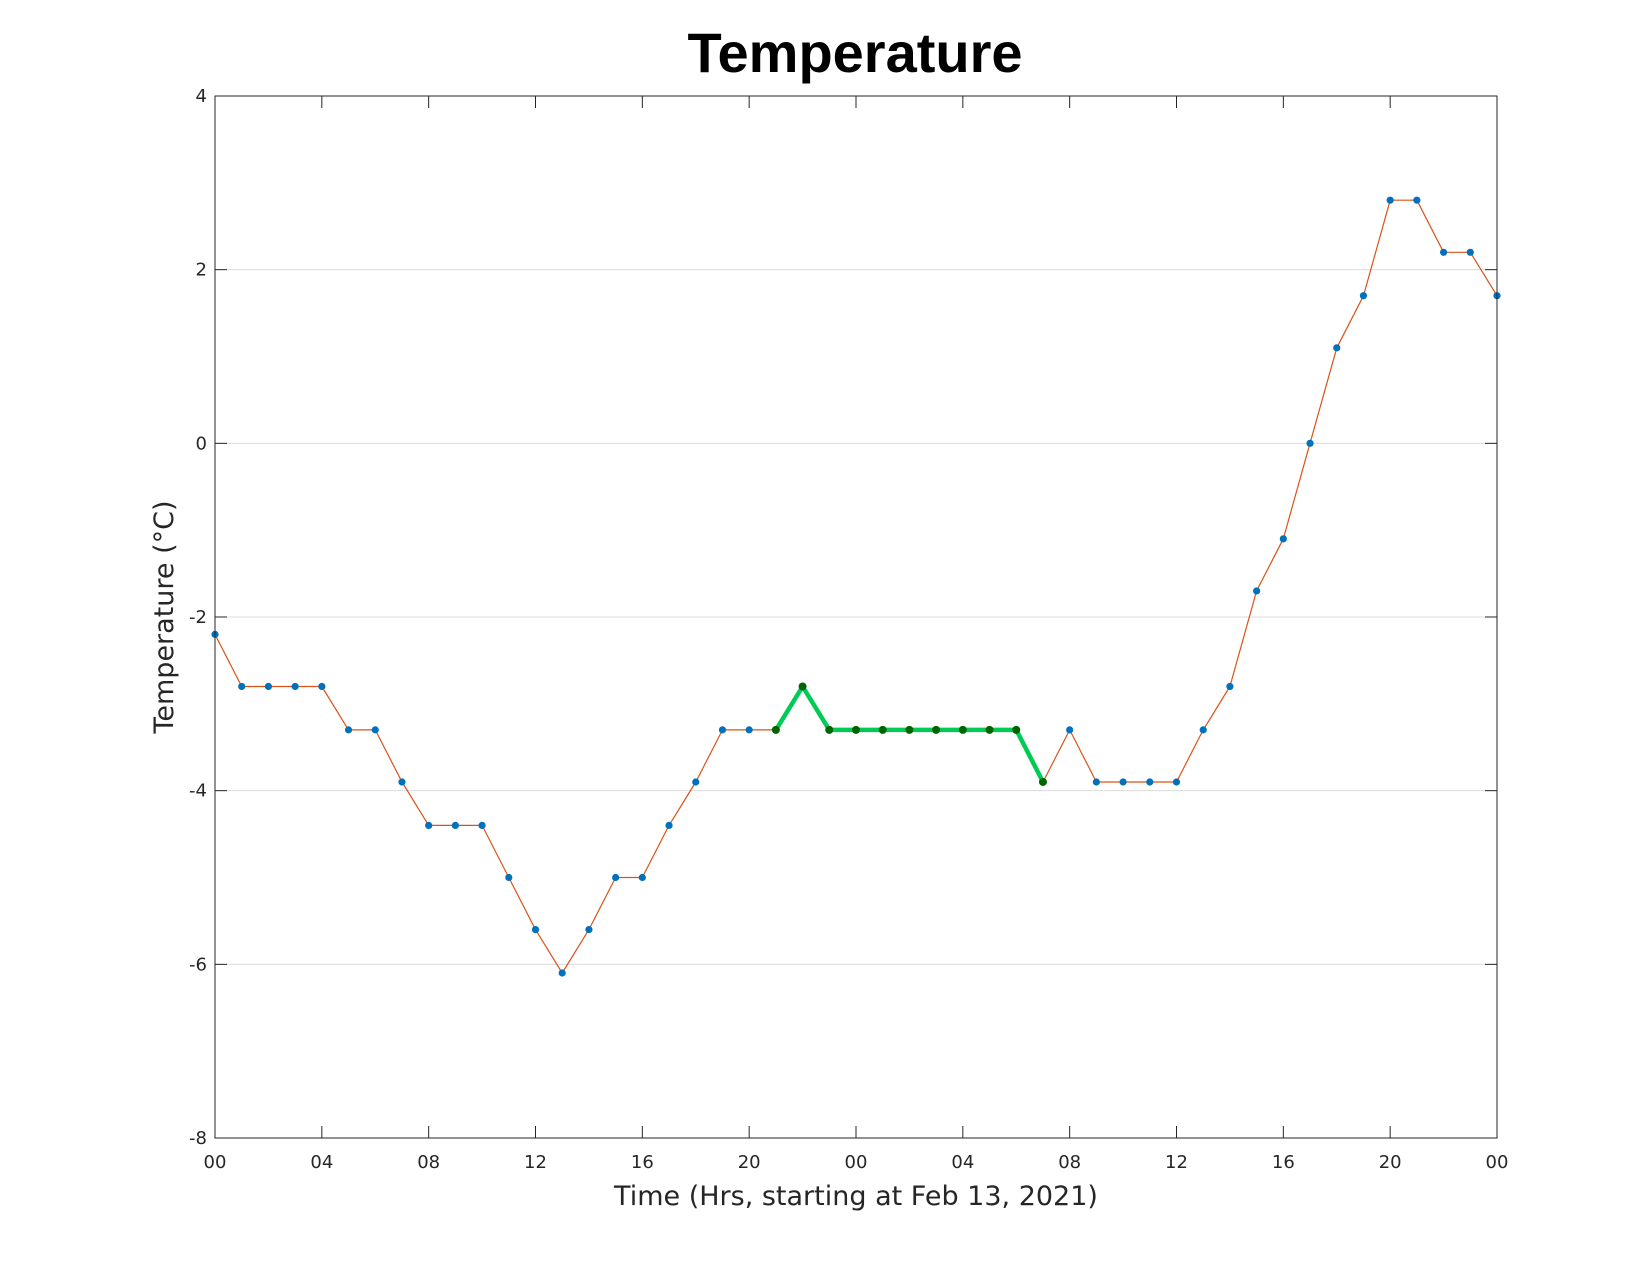 This screenshot has height=1275, width=1650. I want to click on x-axis-label: Time (Hrs, starting at Feb 13, 2021), so click(855, 1196).